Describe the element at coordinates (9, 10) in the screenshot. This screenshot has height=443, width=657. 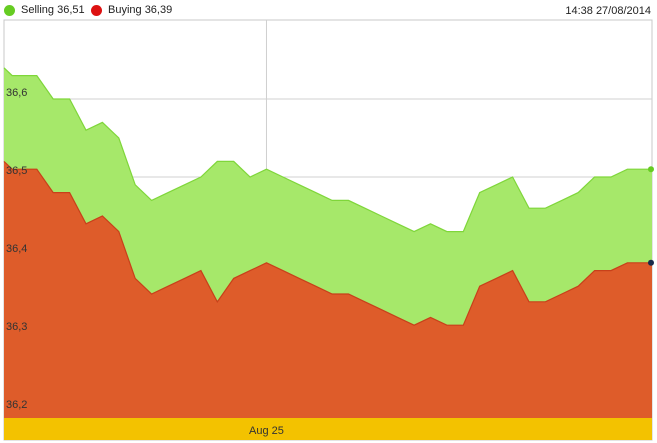
I see `selling-dot-icon` at that location.